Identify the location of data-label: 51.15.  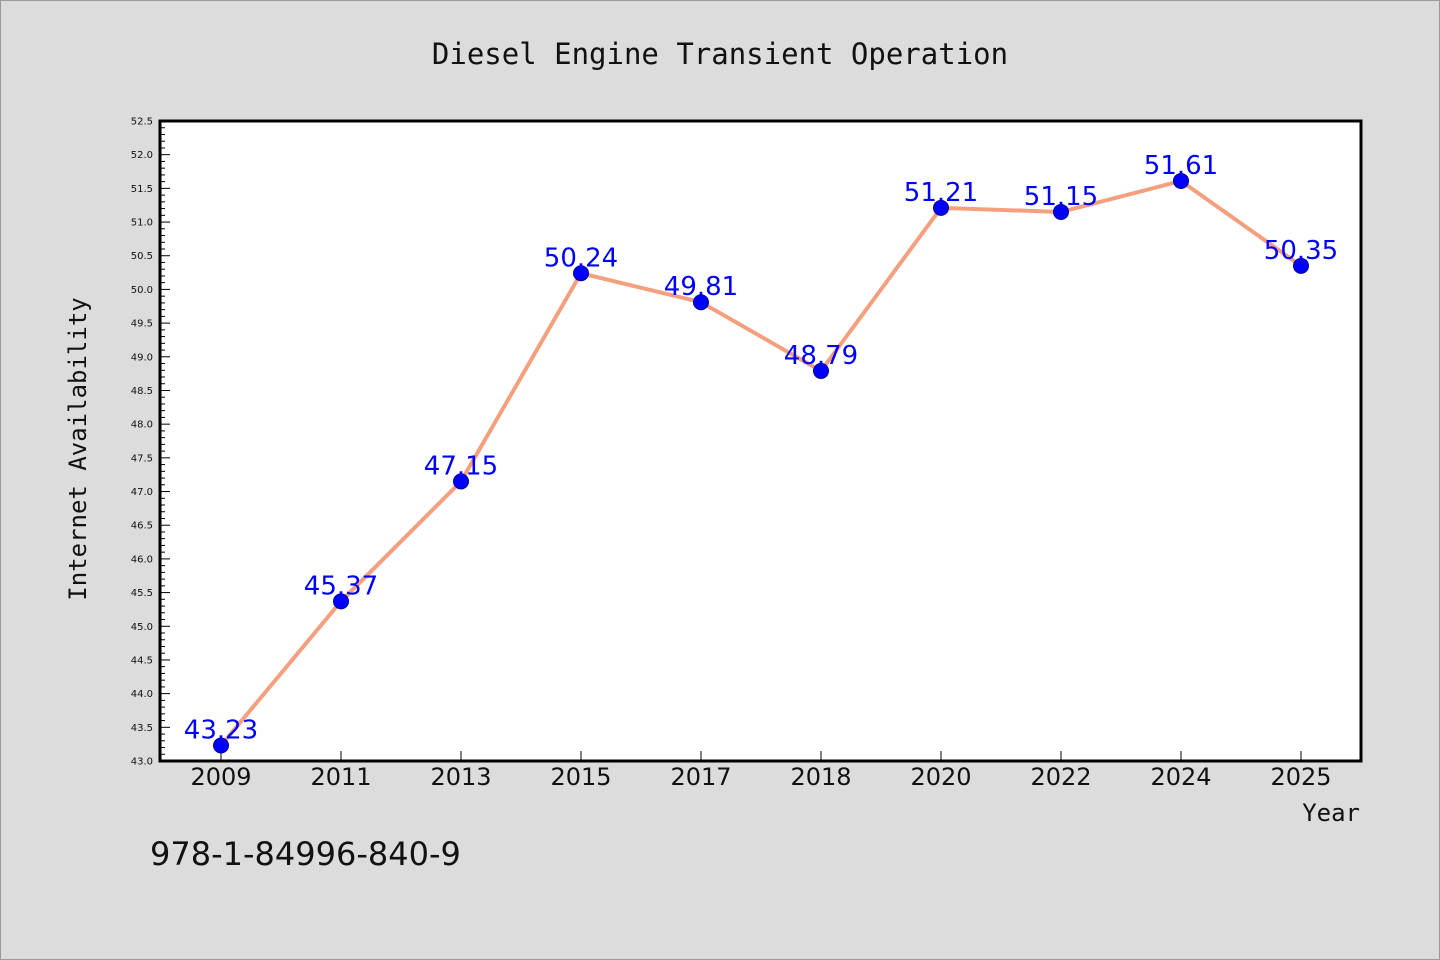
(1061, 197).